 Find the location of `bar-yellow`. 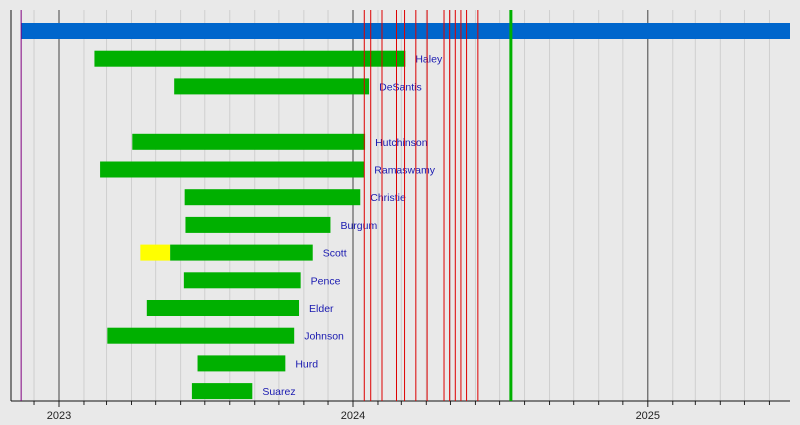

bar-yellow is located at coordinates (155, 252).